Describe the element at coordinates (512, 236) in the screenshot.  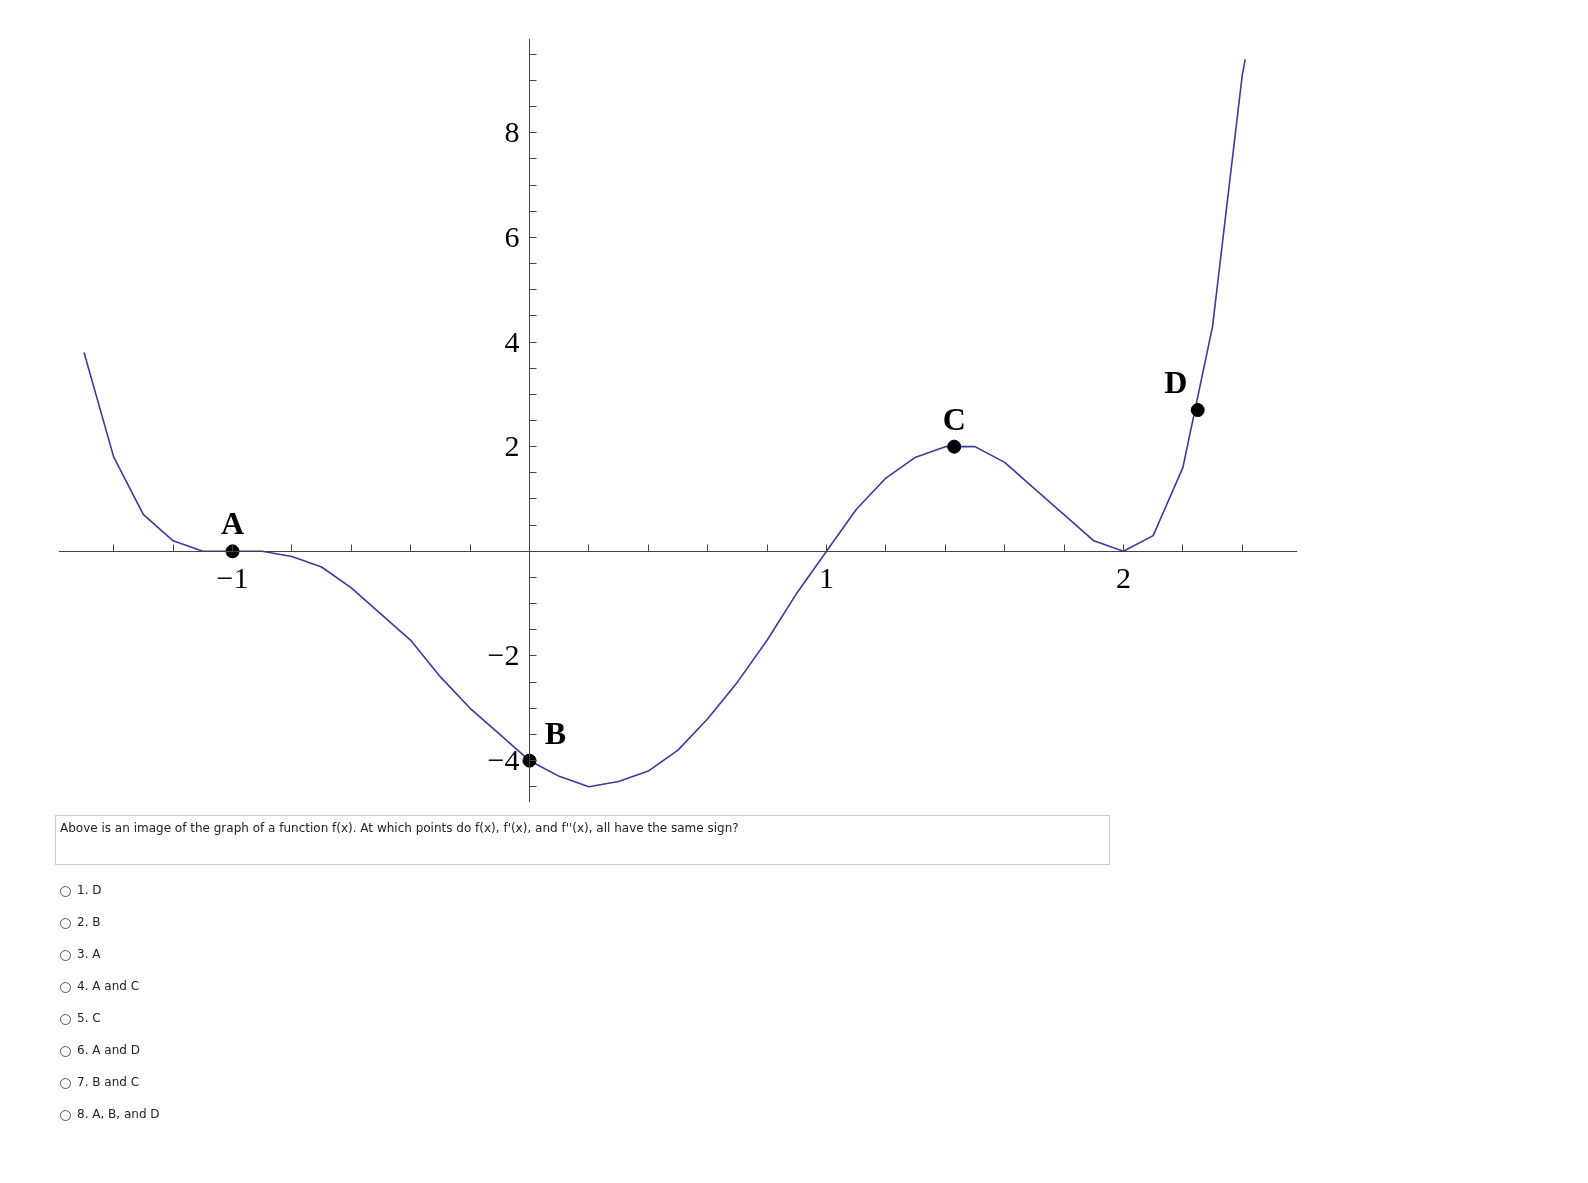
I see `y-tick-label: 6` at that location.